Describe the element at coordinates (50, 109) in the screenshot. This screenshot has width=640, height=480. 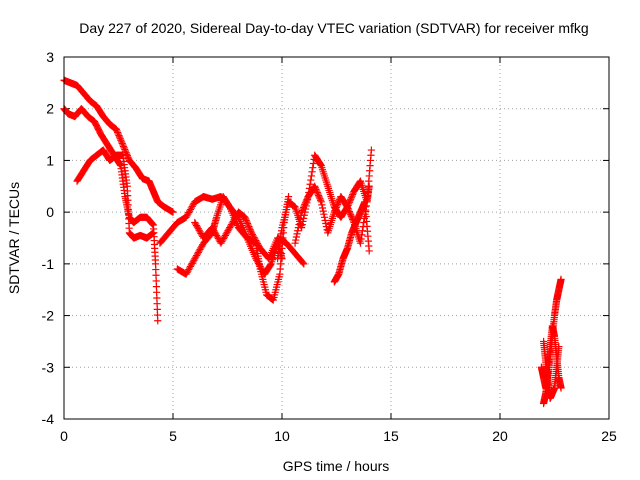
I see `y-tick-label: 2` at that location.